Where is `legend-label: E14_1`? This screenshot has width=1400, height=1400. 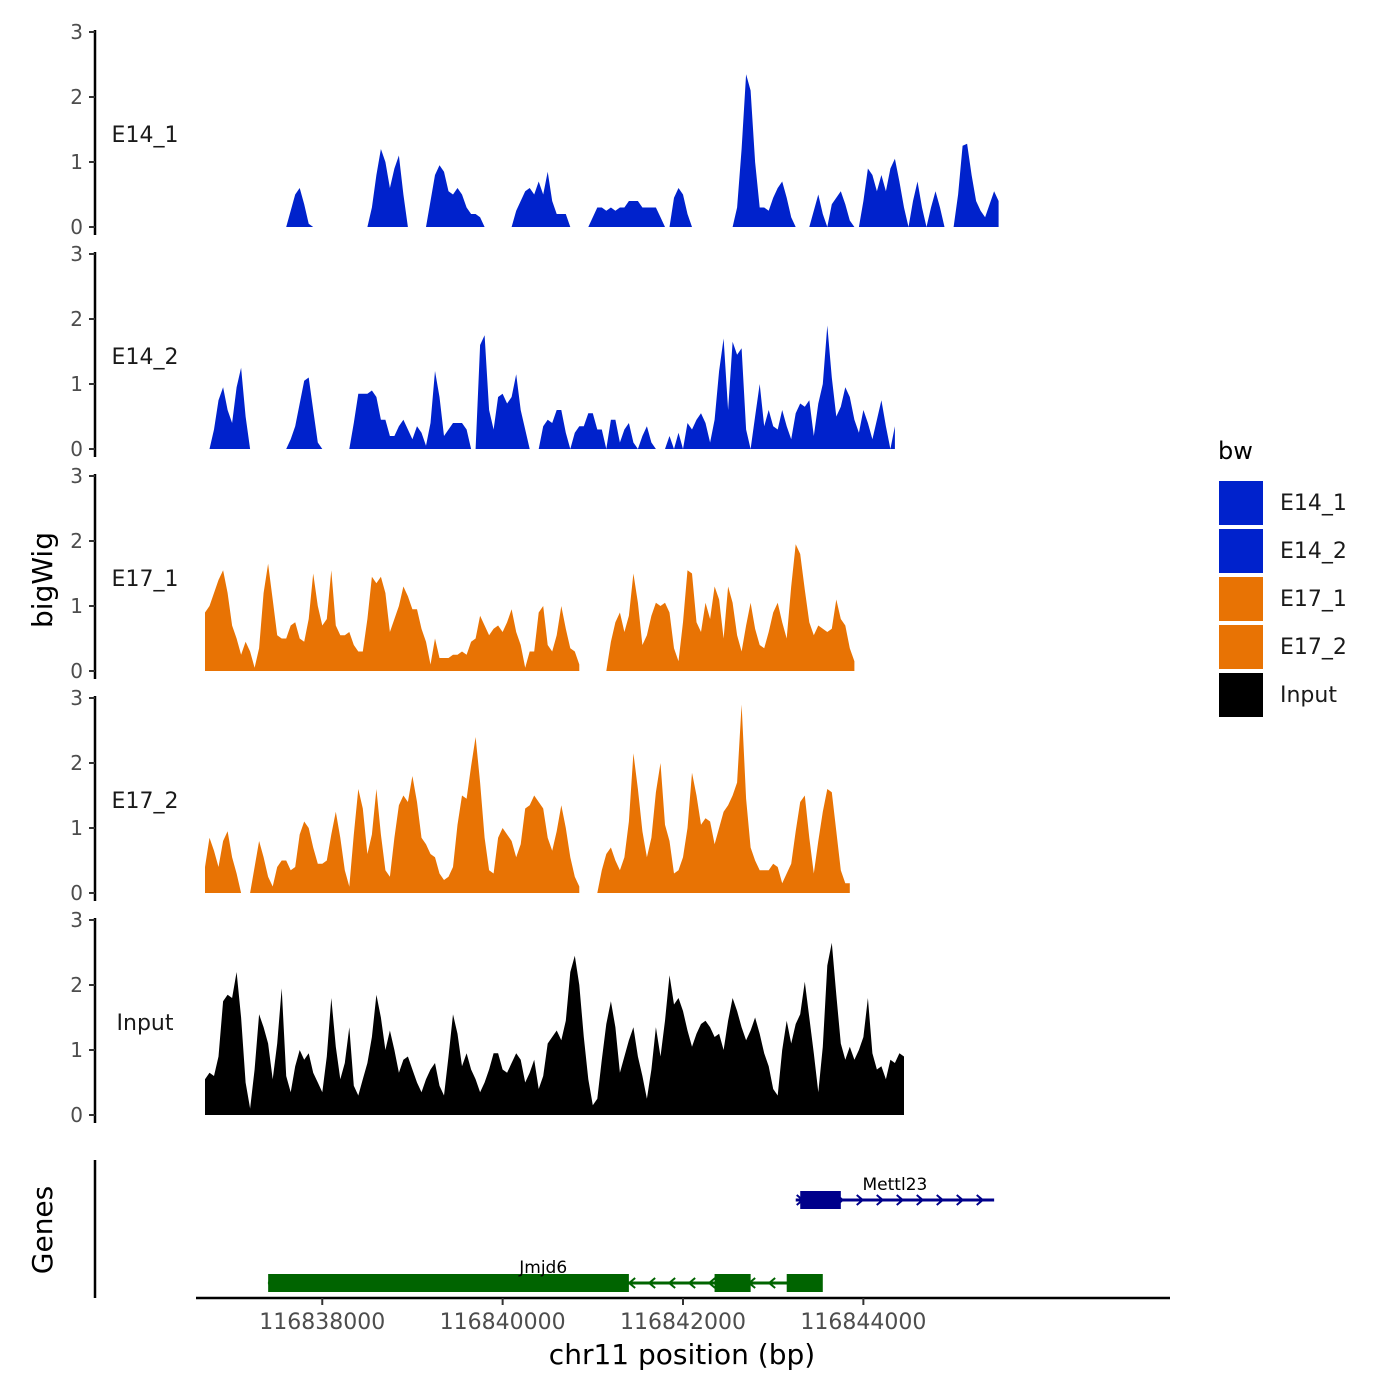 legend-label: E14_1 is located at coordinates (1313, 503).